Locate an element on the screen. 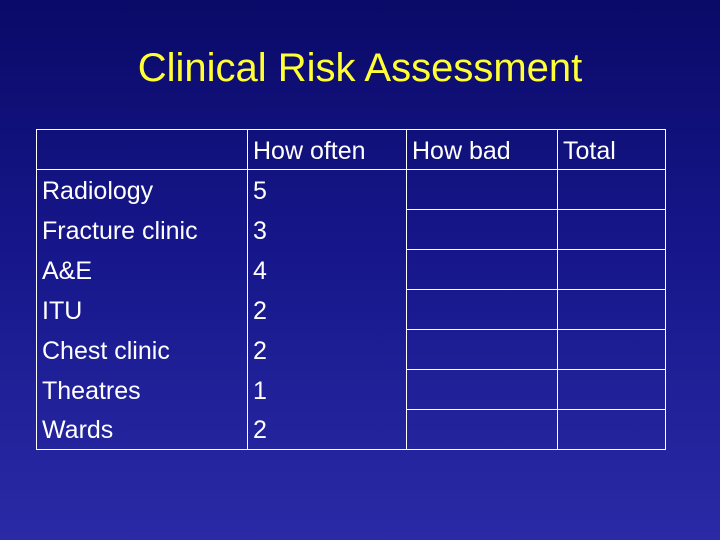  area-cell: Fracture clinic is located at coordinates (142, 229).